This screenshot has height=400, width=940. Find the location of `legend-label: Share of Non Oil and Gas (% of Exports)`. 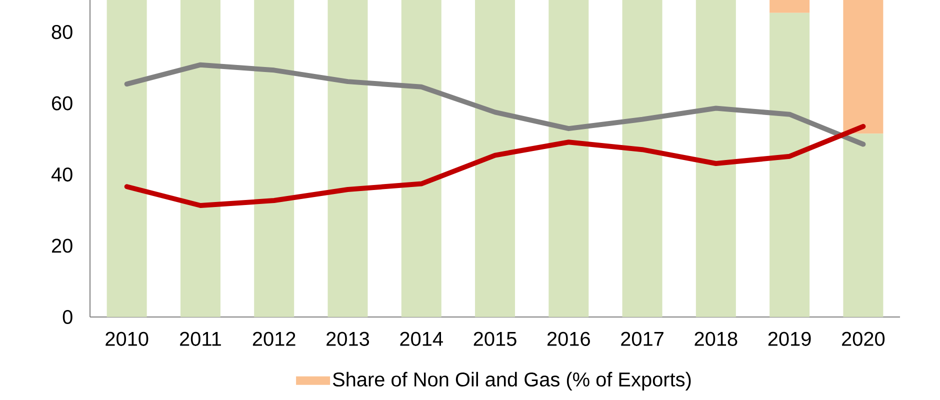

legend-label: Share of Non Oil and Gas (% of Exports) is located at coordinates (511, 381).